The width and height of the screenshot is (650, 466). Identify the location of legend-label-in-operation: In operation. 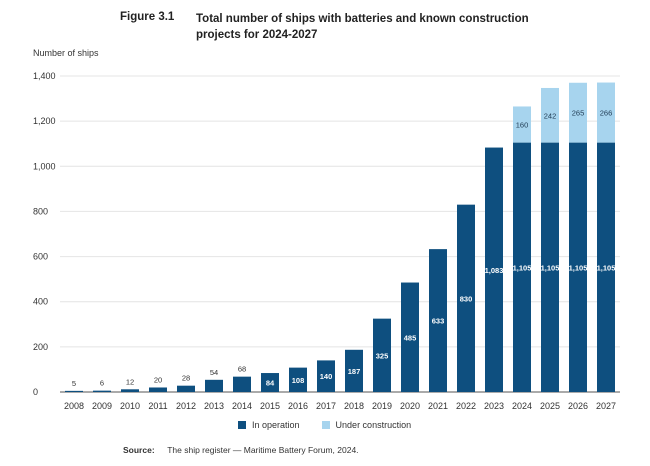
(276, 425).